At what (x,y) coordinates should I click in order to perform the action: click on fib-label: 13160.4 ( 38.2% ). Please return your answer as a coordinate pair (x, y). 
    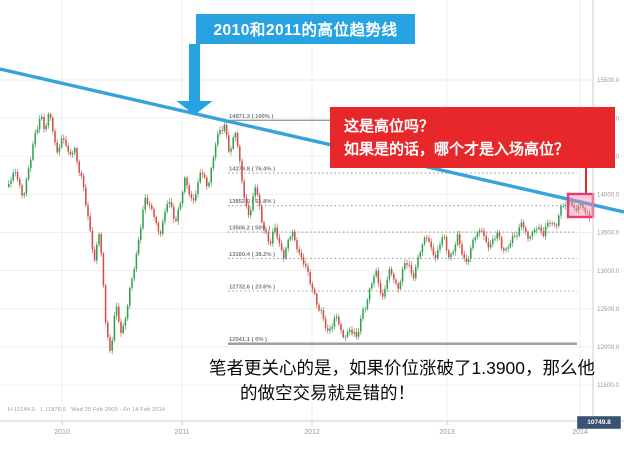
    Looking at the image, I should click on (252, 255).